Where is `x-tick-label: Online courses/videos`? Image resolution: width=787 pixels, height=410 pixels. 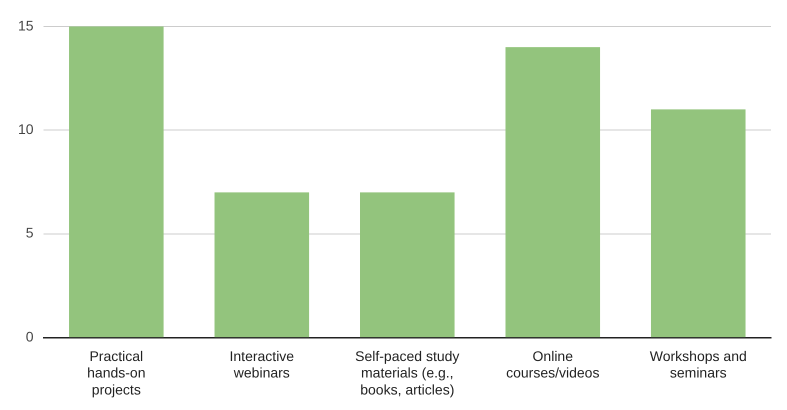 x-tick-label: Online courses/videos is located at coordinates (553, 364).